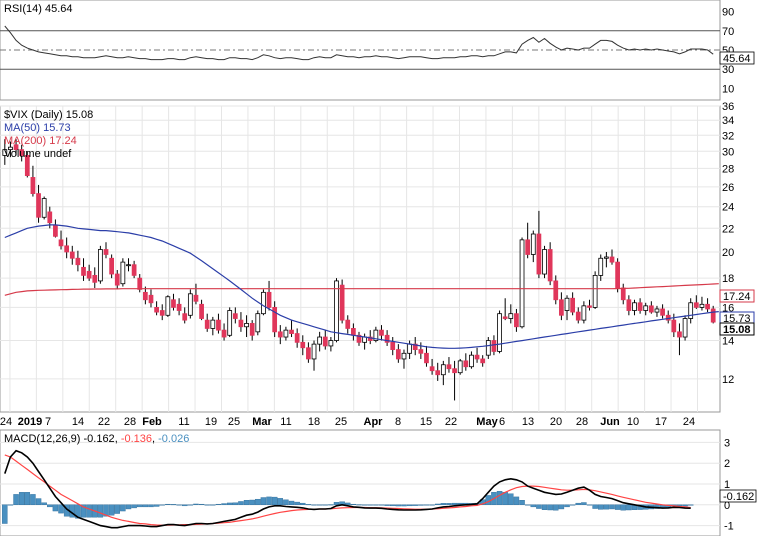  What do you see at coordinates (728, 279) in the screenshot?
I see `price-tick-label: 18` at bounding box center [728, 279].